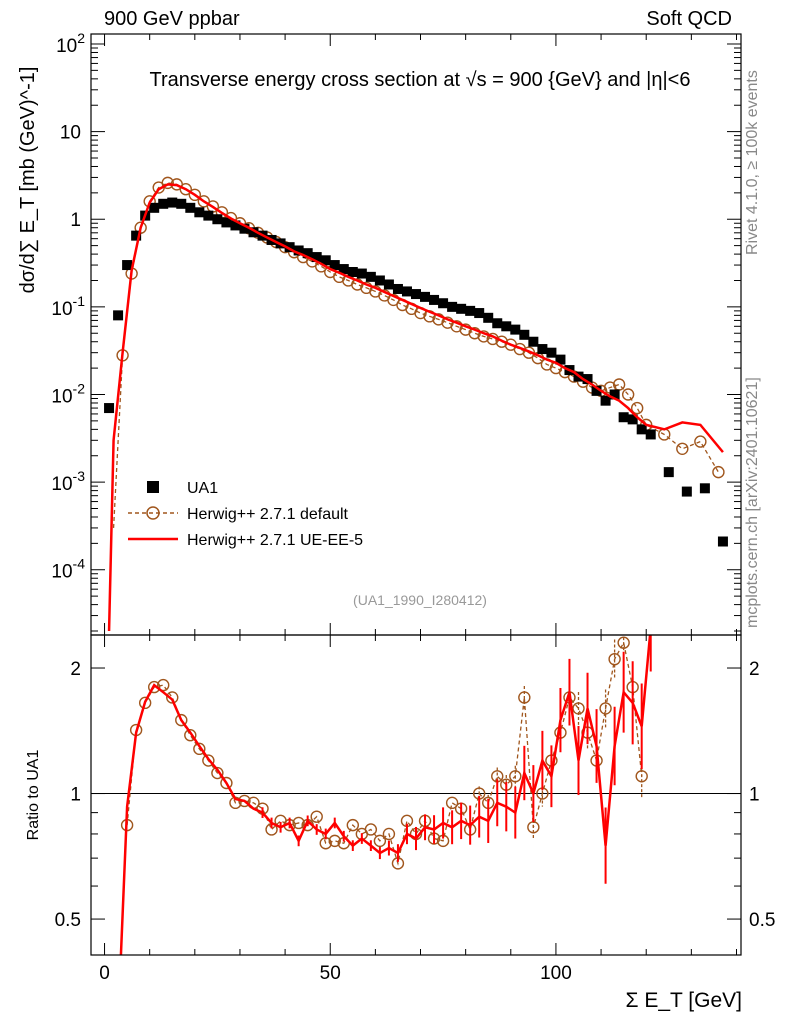 This screenshot has width=786, height=1024. I want to click on top-y-tick-label: 10⁻², so click(68, 393).